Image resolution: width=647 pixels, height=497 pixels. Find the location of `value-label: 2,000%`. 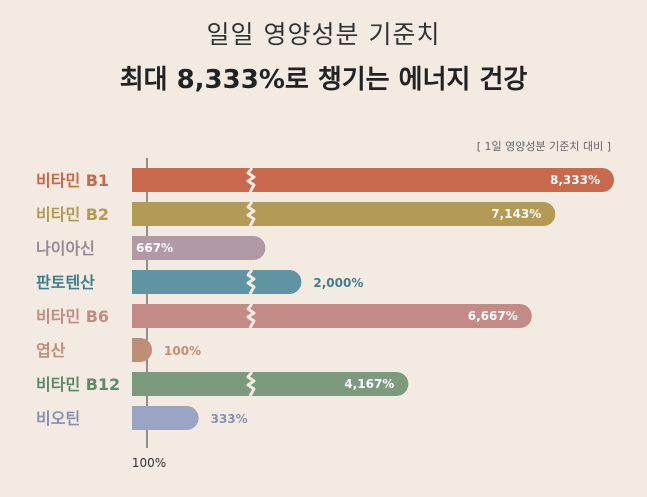

value-label: 2,000% is located at coordinates (338, 283).